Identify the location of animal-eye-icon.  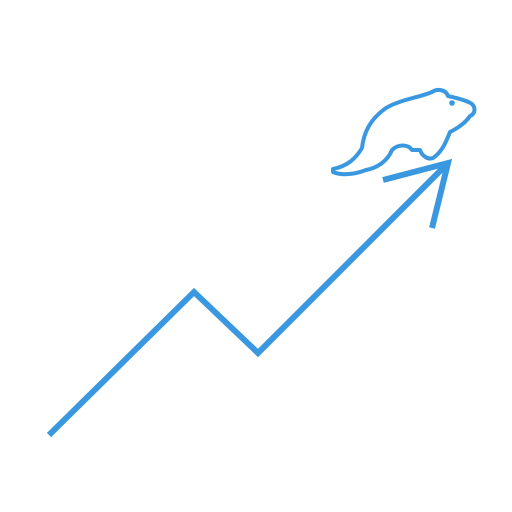
(452, 103).